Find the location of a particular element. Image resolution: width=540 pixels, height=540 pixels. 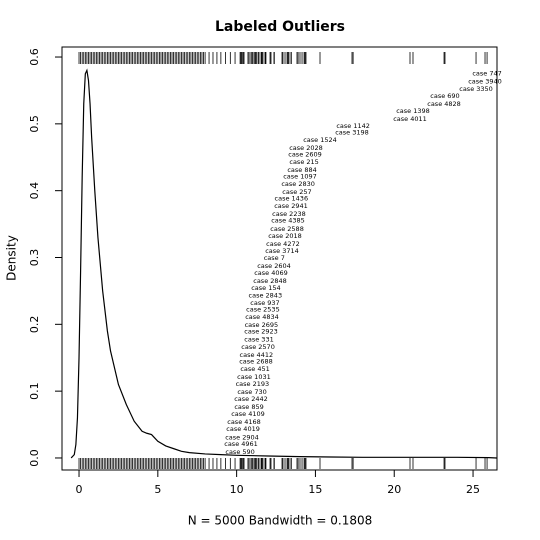

outlier-label: case 3940 is located at coordinates (485, 82).